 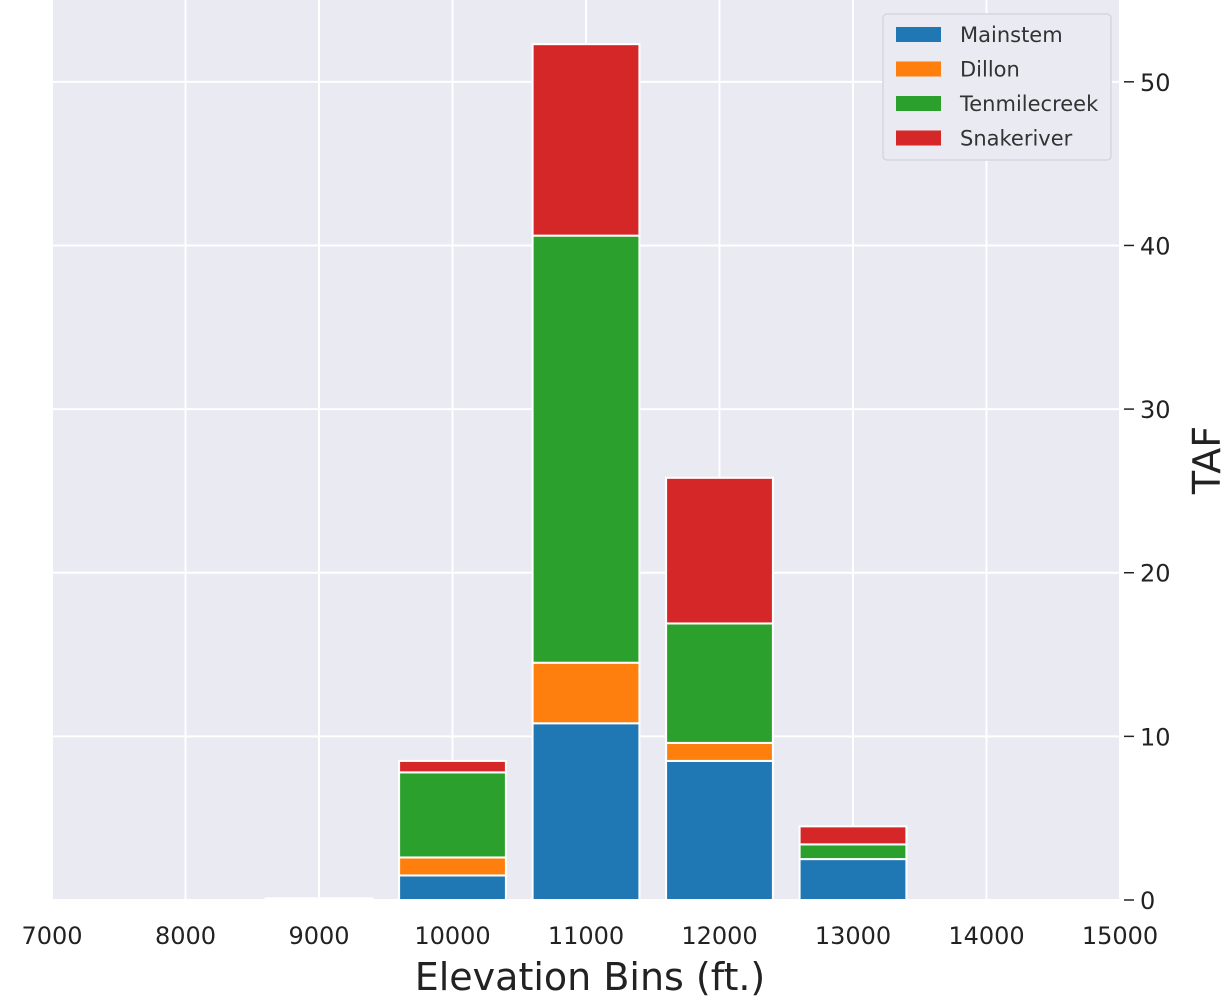 I want to click on x-tick-label: 14000, so click(x=986, y=936).